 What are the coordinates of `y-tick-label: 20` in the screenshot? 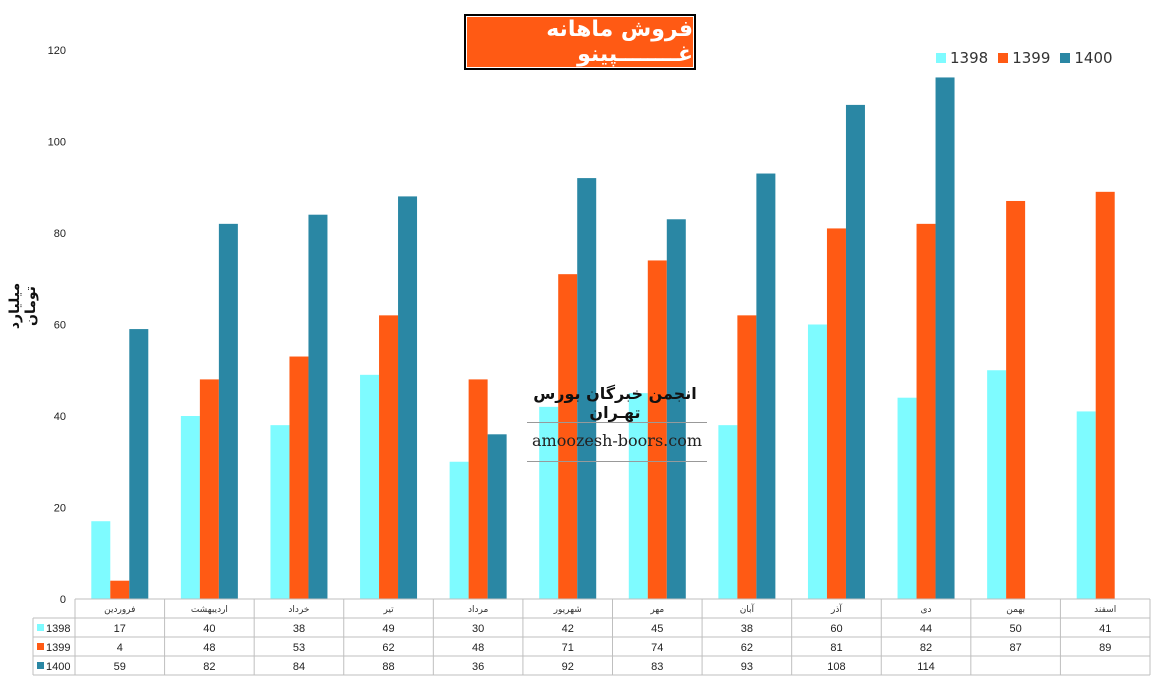 It's located at (60, 509).